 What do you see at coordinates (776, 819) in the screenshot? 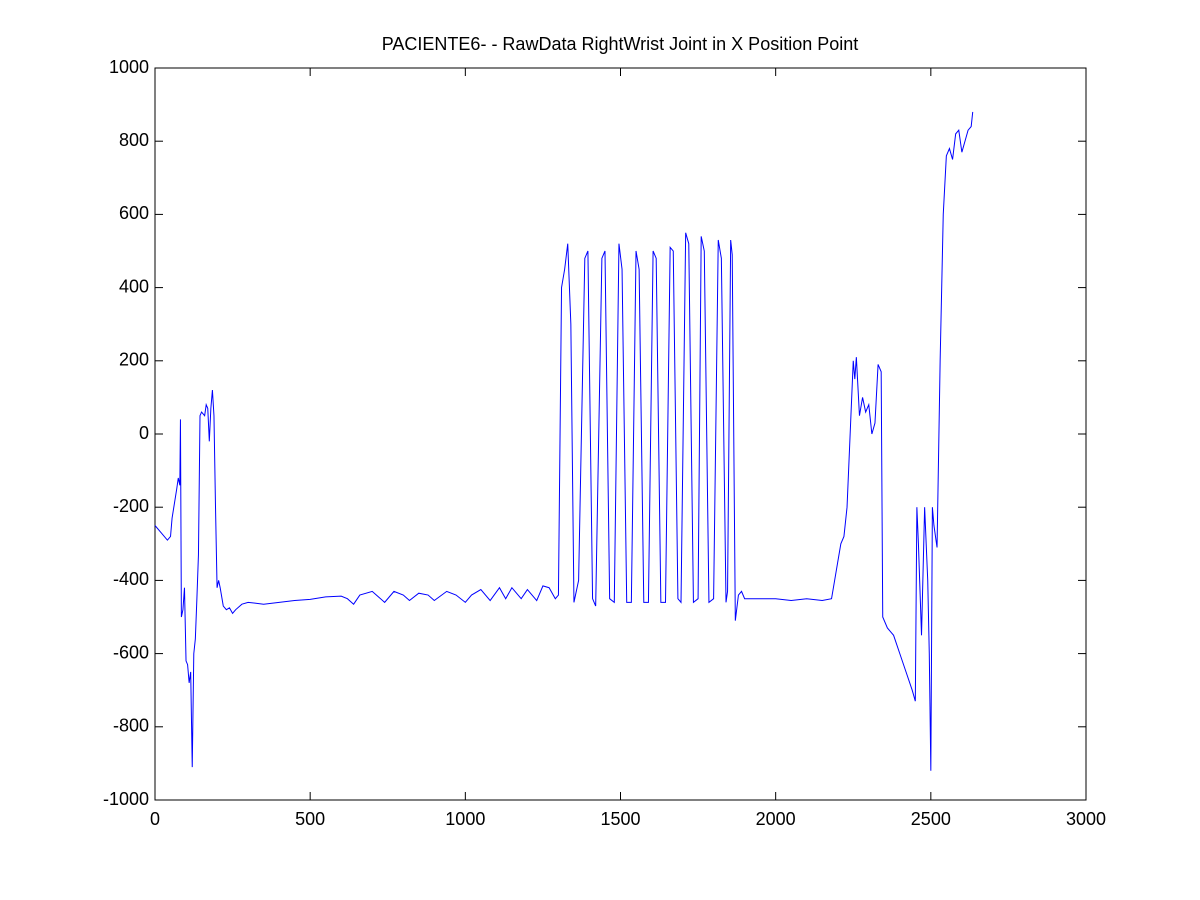
I see `x-tick-label: 2000` at bounding box center [776, 819].